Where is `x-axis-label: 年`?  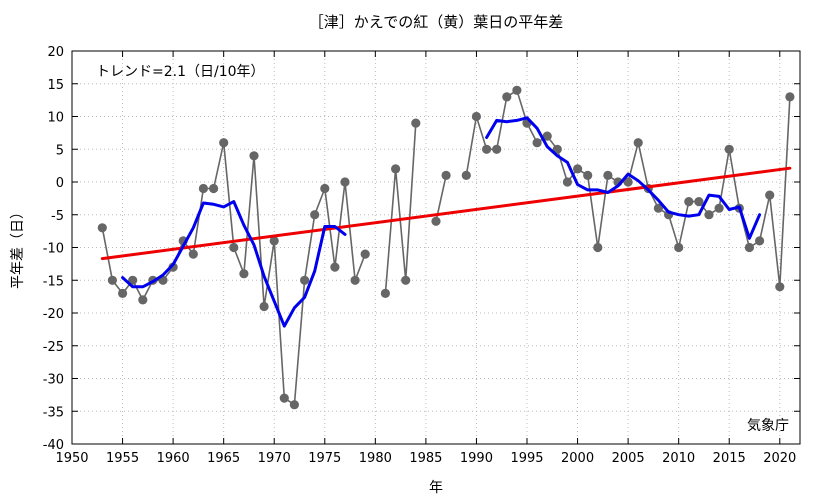 x-axis-label: 年 is located at coordinates (436, 488).